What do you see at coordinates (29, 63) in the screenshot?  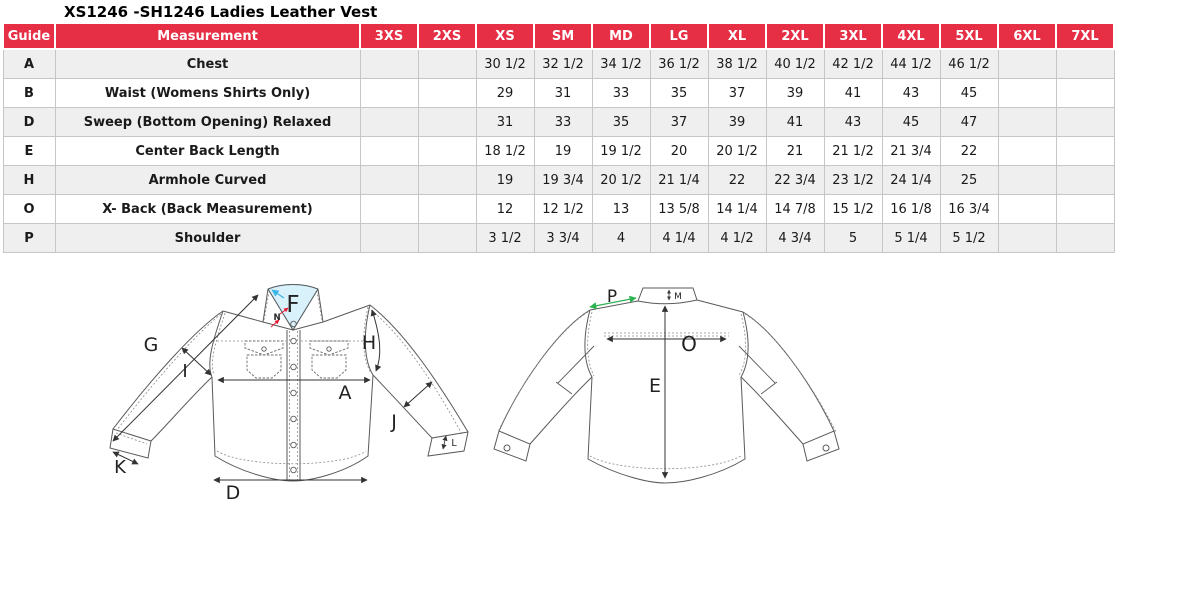 I see `guide-cell: A` at bounding box center [29, 63].